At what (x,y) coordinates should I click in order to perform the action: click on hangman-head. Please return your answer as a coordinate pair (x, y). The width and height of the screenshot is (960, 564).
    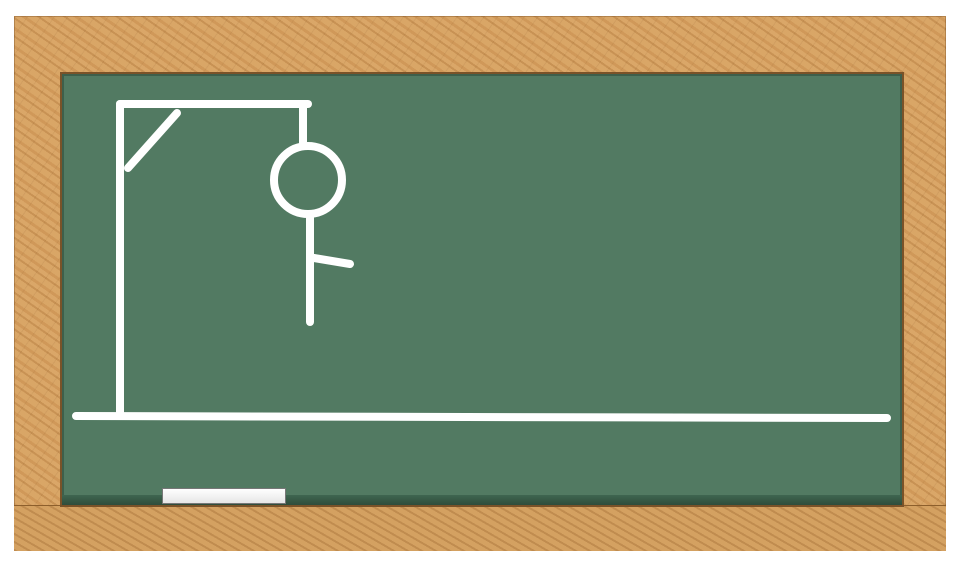
    Looking at the image, I should click on (308, 180).